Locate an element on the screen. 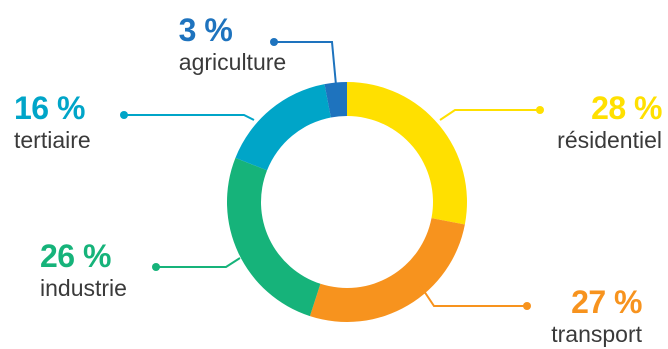  slice-name-agriculture: agriculture is located at coordinates (232, 62).